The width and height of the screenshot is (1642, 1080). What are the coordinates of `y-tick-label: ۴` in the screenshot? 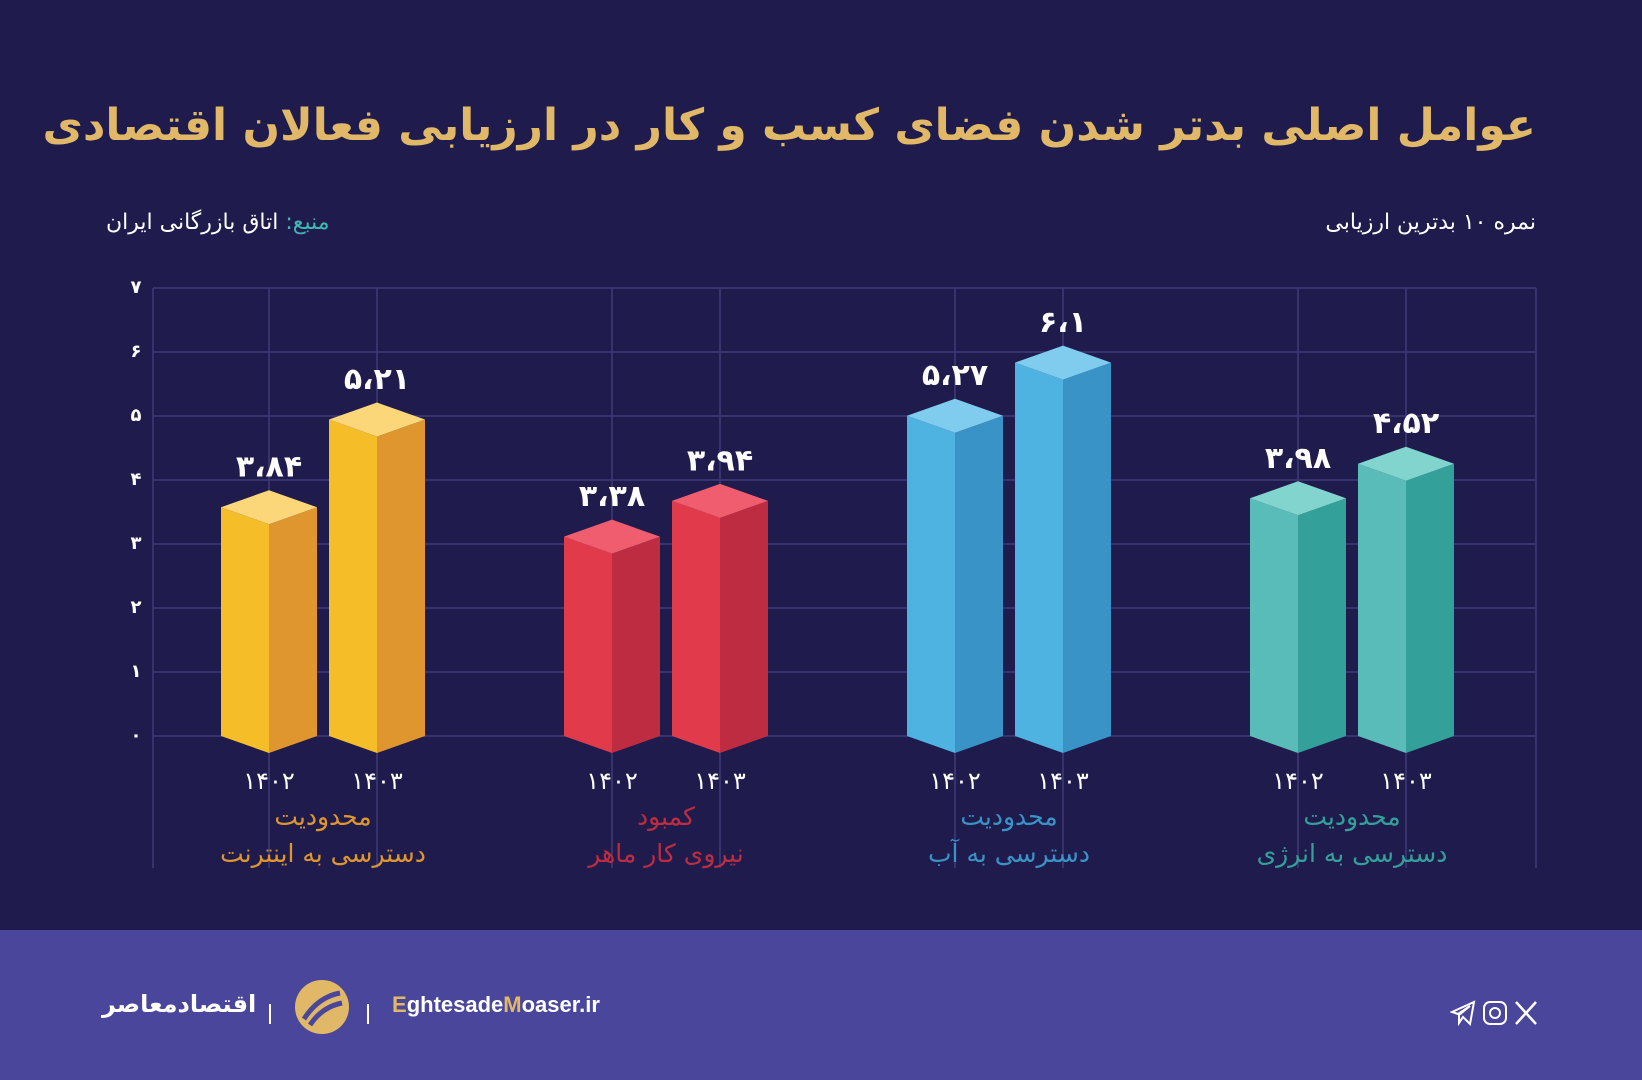 It's located at (136, 479).